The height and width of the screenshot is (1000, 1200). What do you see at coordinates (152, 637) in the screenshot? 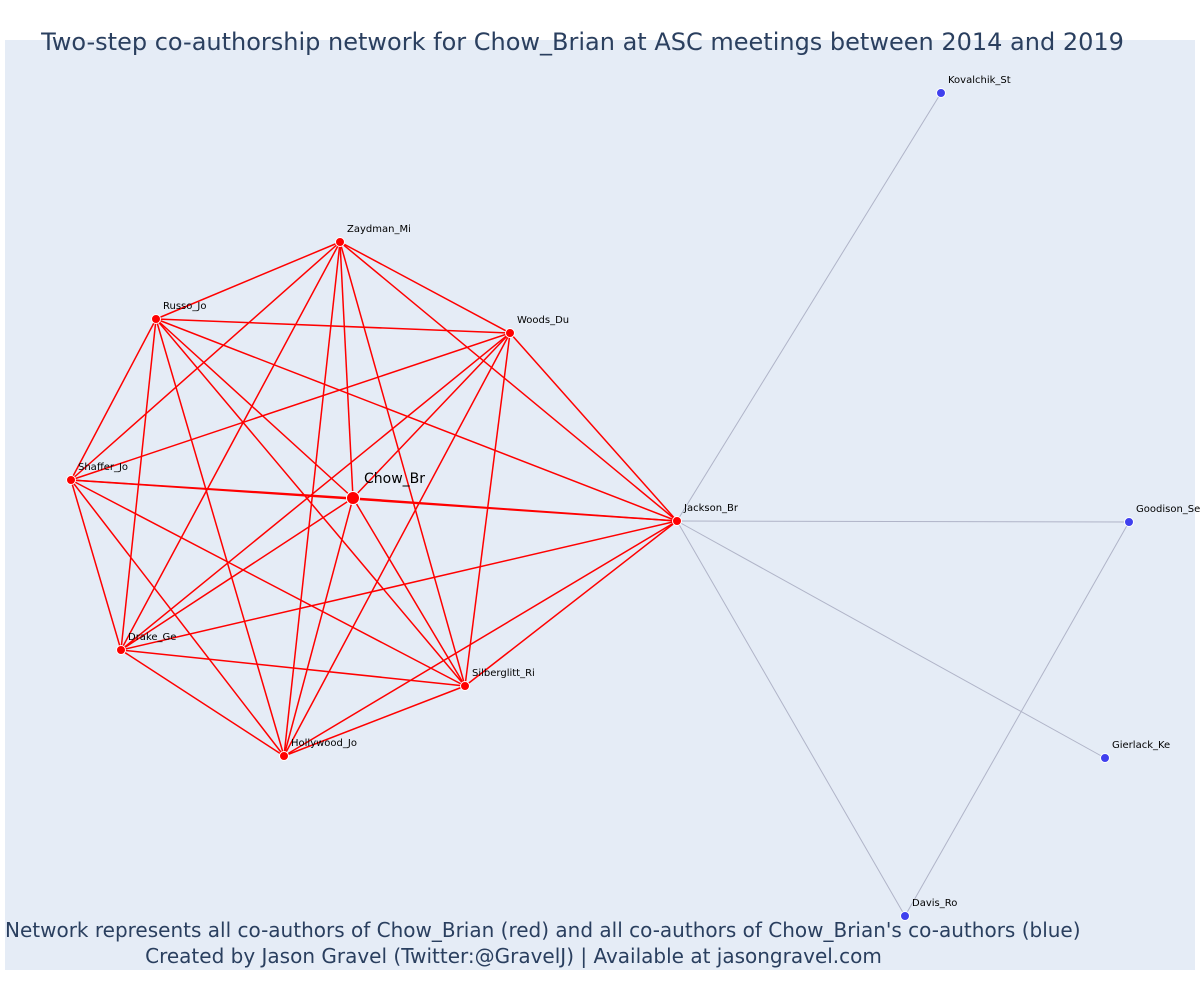
I see `node-label-Drake_Ge: Drake_Ge` at bounding box center [152, 637].